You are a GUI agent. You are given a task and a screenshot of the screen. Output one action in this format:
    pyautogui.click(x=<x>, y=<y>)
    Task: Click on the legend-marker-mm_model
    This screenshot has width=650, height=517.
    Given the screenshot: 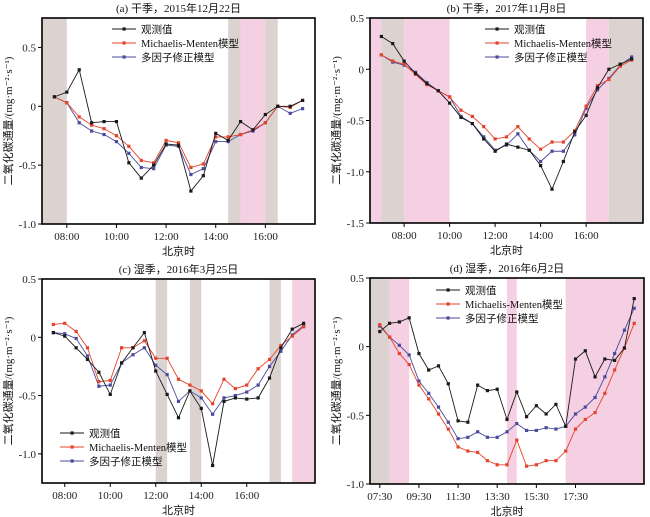 What is the action you would take?
    pyautogui.click(x=497, y=43)
    